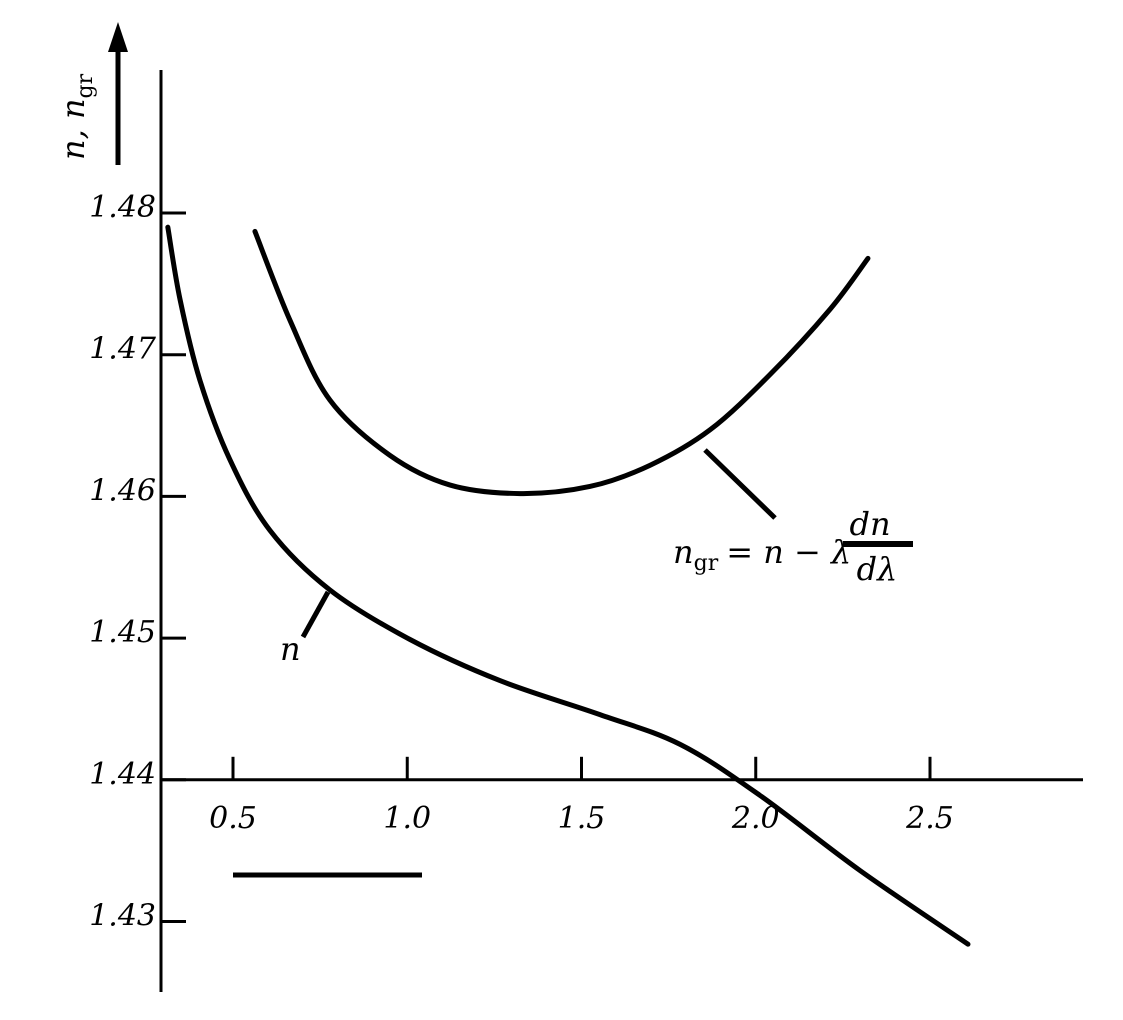  I want to click on y-tick-label: 1.48, so click(122, 207).